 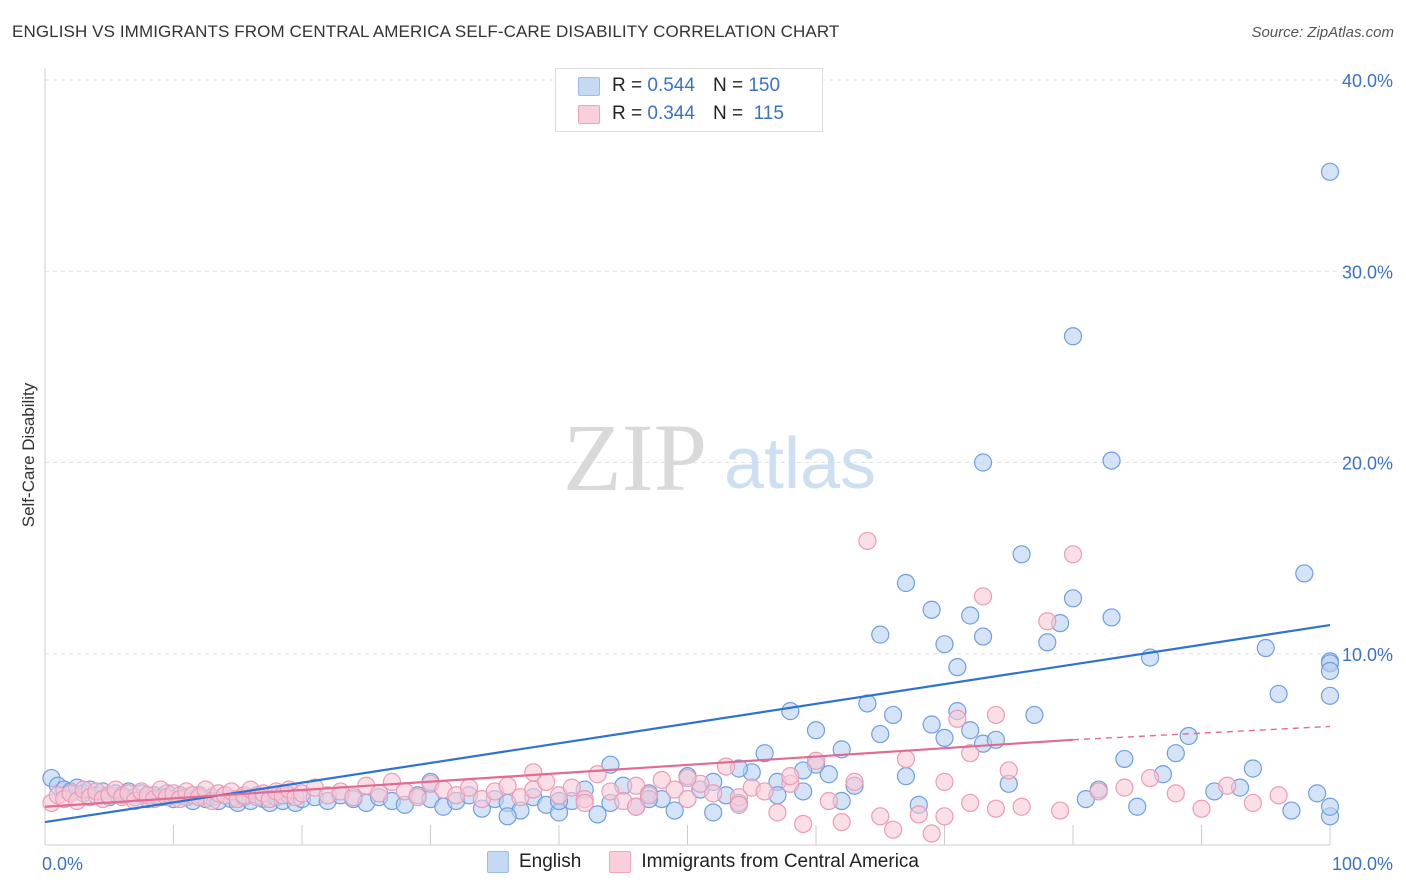 What do you see at coordinates (728, 85) in the screenshot?
I see `legend-n-label: N =` at bounding box center [728, 85].